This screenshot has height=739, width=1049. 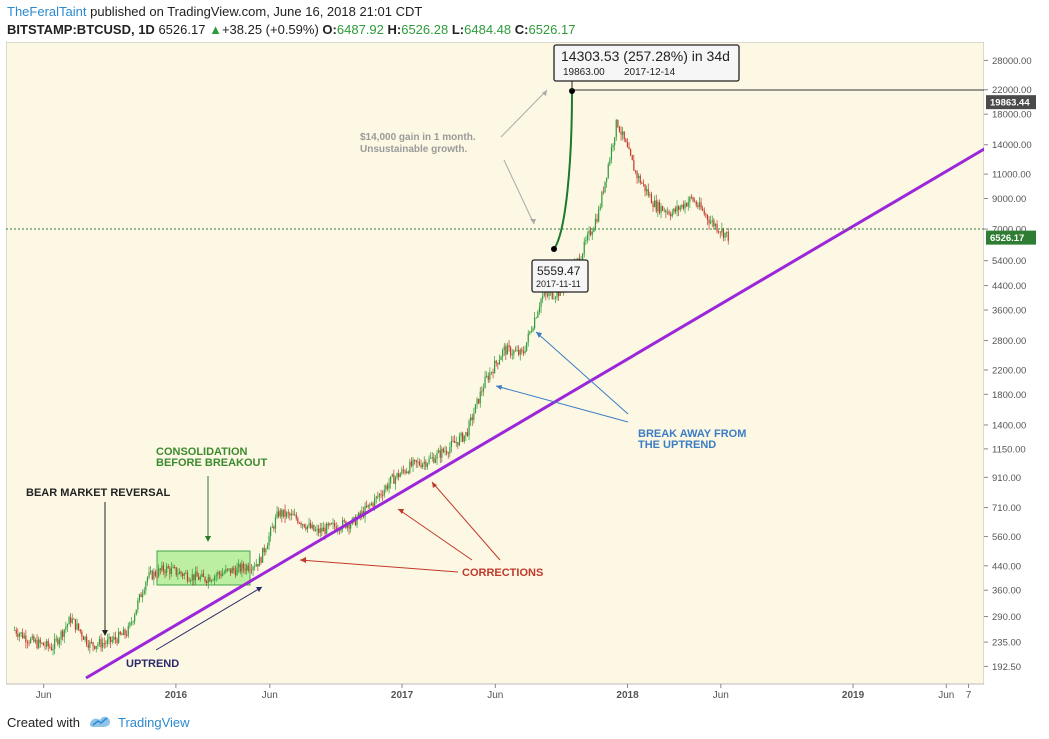 What do you see at coordinates (504, 692) in the screenshot?
I see `time-axis: Jun 2016 Jun 2017 Jun 2018 Jun 2019 Jun 7` at bounding box center [504, 692].